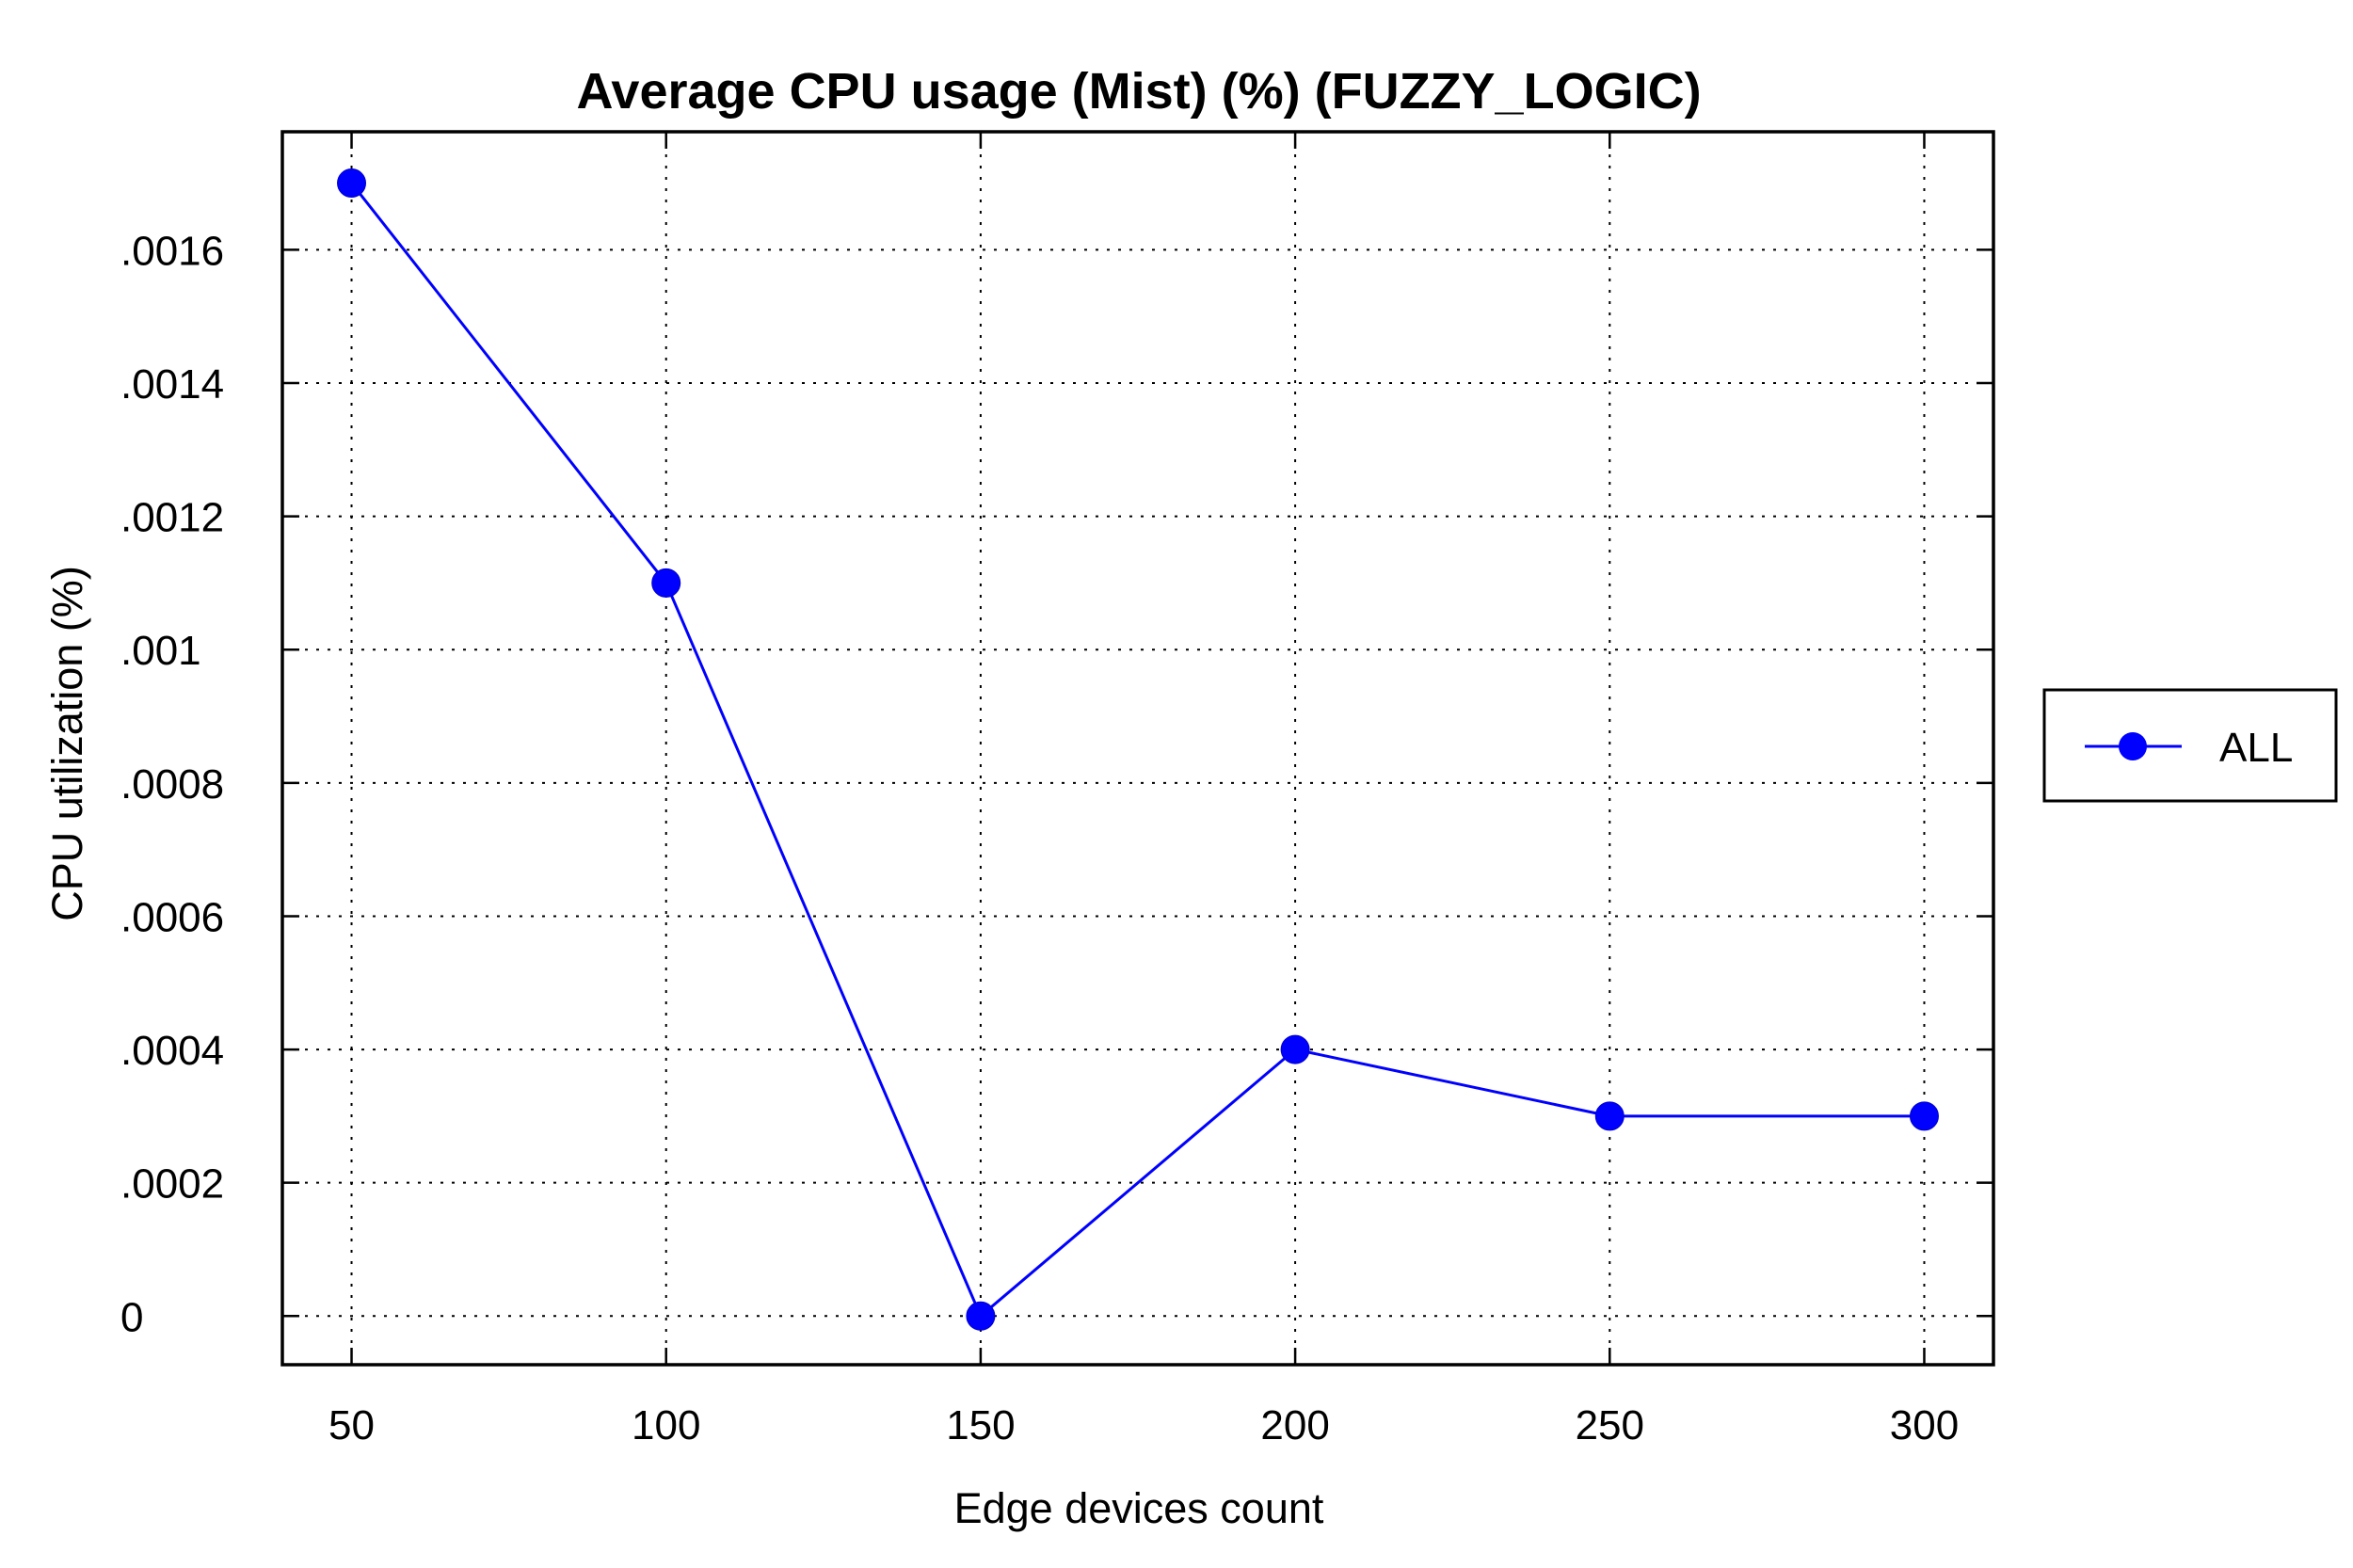 Image resolution: width=2353 pixels, height=1568 pixels. Describe the element at coordinates (160, 651) in the screenshot. I see `y-tick-label: .001` at that location.